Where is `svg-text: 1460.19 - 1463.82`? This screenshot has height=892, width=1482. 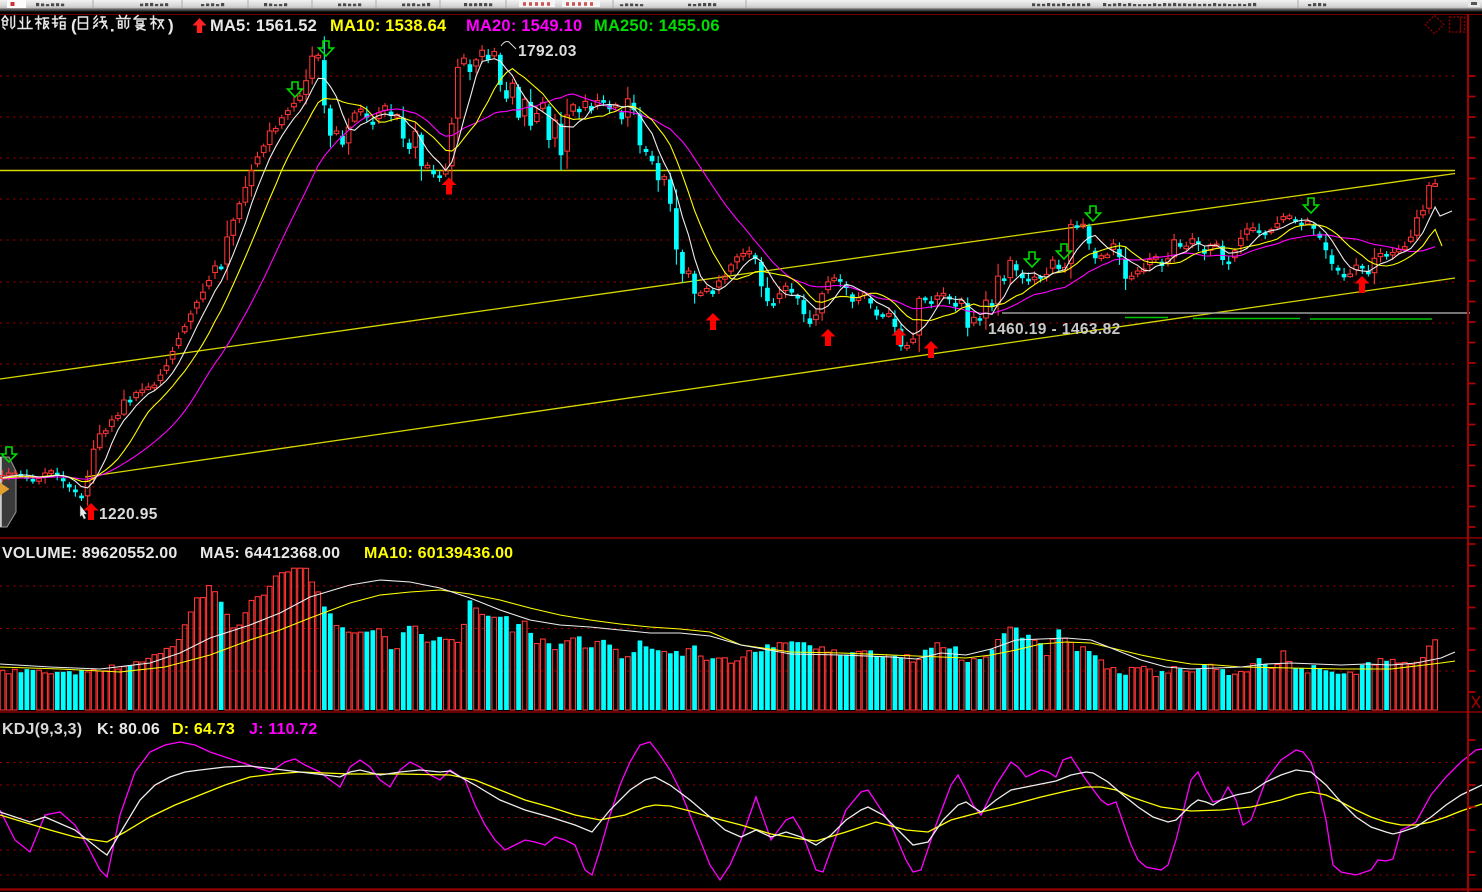
svg-text: 1460.19 - 1463.82 is located at coordinates (1054, 329).